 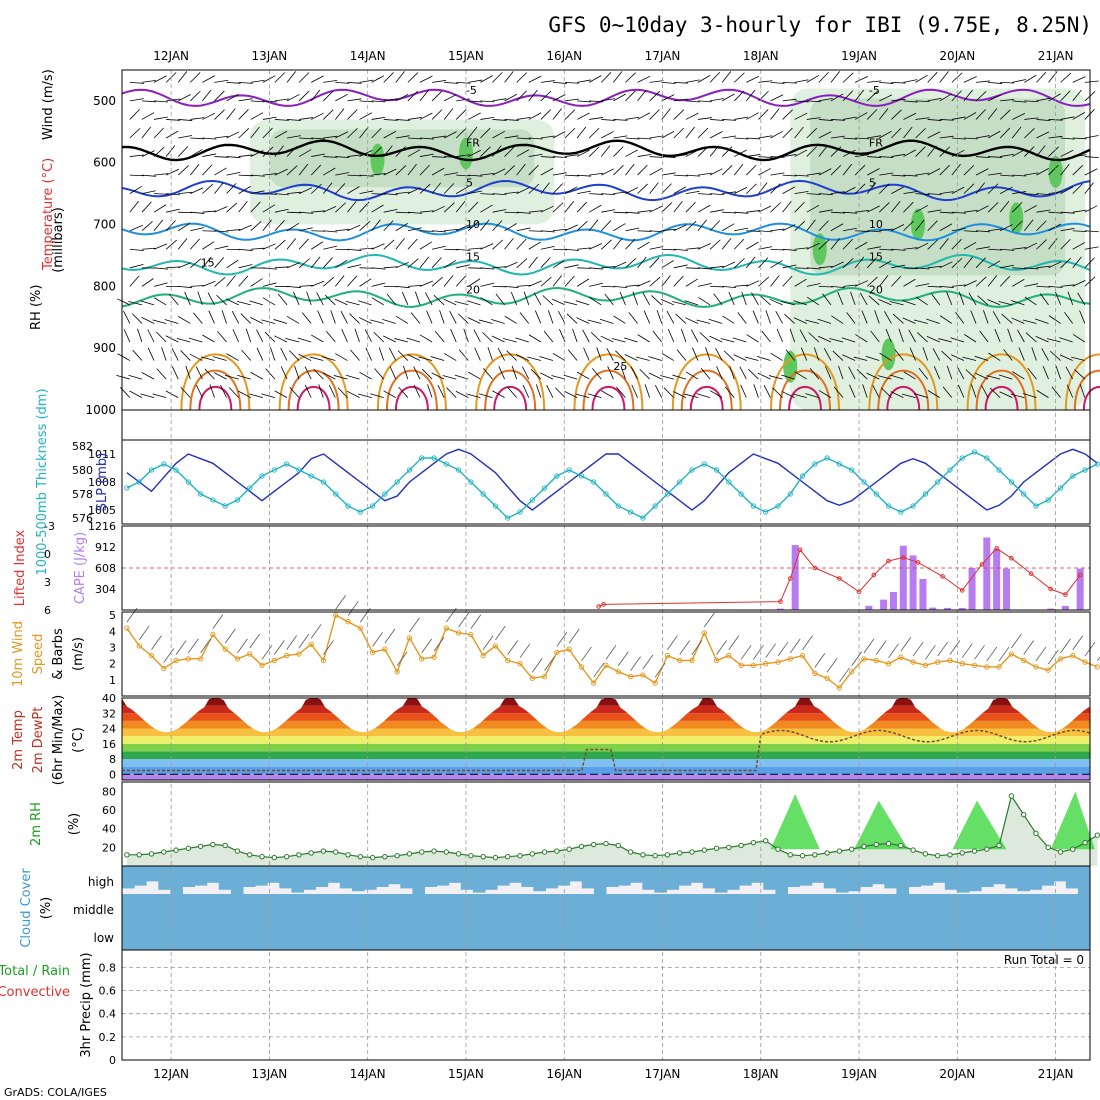 I want to click on precip-tick: 0.4, so click(x=108, y=1014).